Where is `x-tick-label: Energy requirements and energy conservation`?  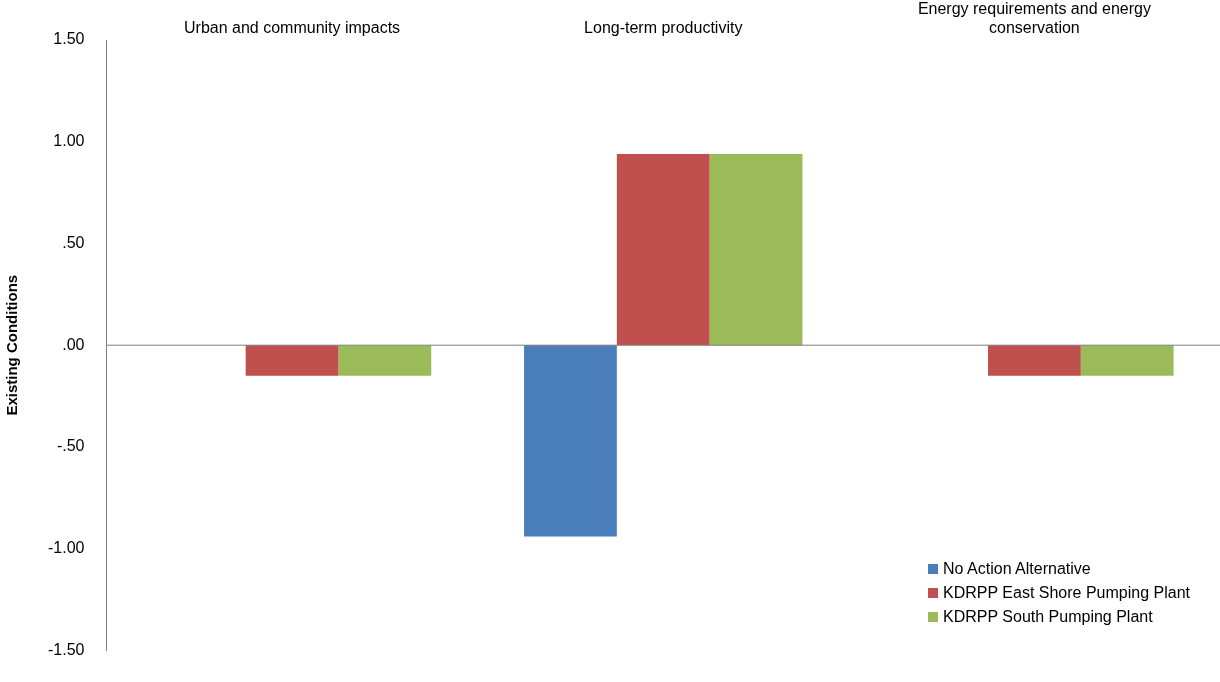 x-tick-label: Energy requirements and energy conservation is located at coordinates (1034, 18).